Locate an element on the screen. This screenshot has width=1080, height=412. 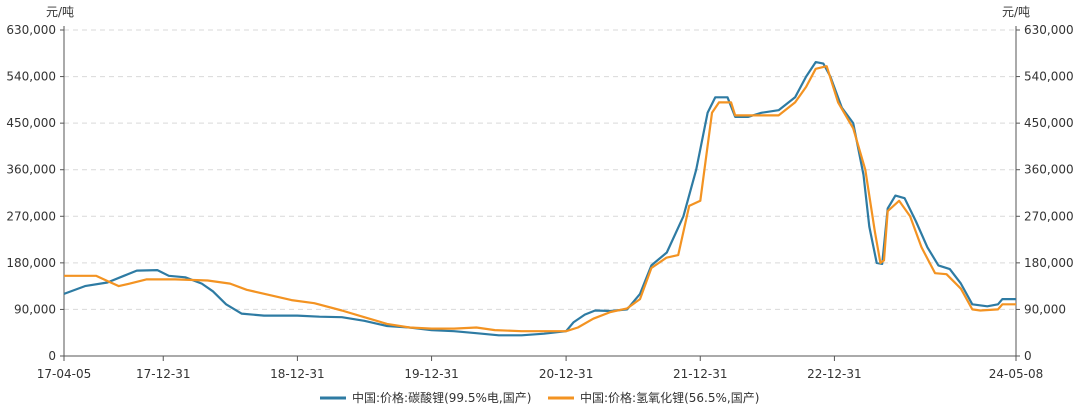
y-tick-label-left: 180,000 is located at coordinates (31, 263).